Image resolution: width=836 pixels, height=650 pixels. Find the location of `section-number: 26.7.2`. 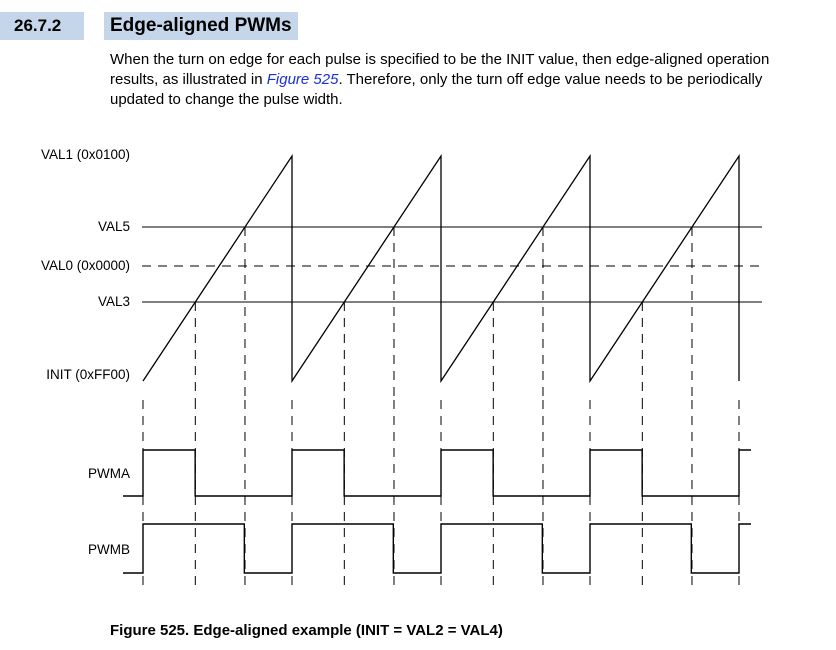

section-number: 26.7.2 is located at coordinates (42, 26).